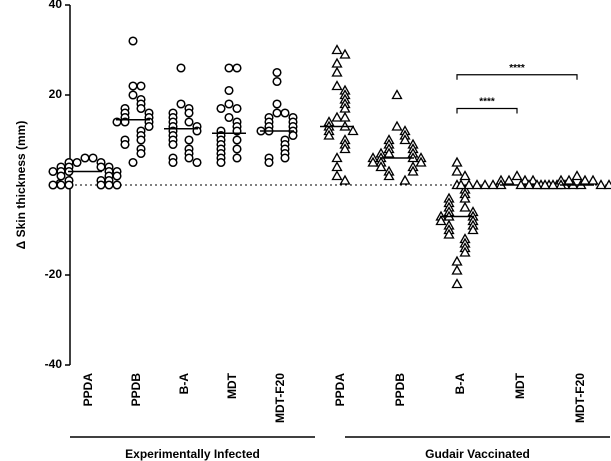 This screenshot has height=461, width=611. What do you see at coordinates (56, 94) in the screenshot?
I see `y-tick-label: 20` at bounding box center [56, 94].